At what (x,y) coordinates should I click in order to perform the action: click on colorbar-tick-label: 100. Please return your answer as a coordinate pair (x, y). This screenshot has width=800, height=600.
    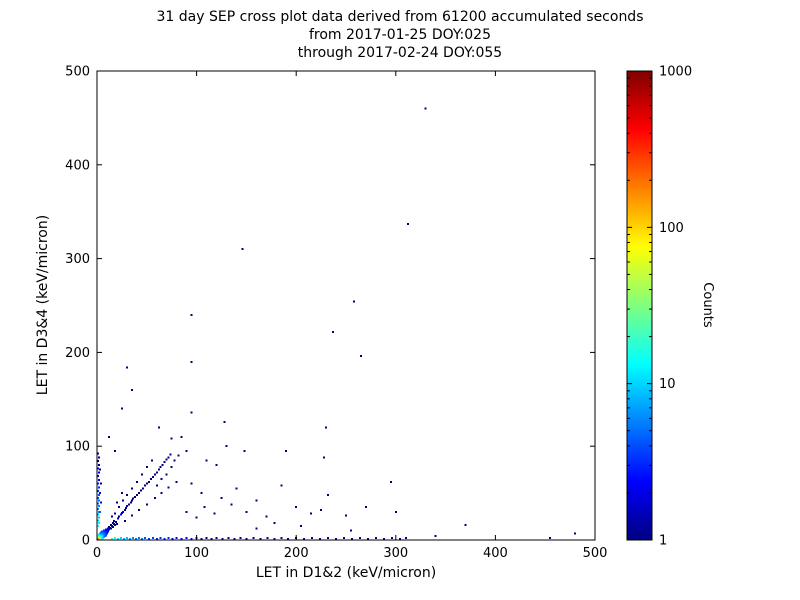
    Looking at the image, I should click on (671, 228).